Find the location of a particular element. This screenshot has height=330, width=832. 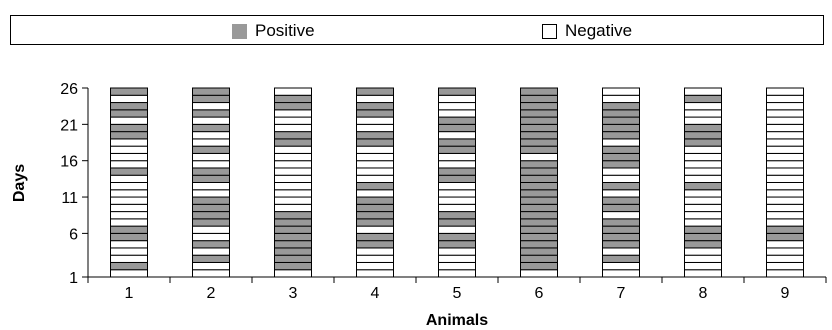

legend-item-negative: Negative is located at coordinates (587, 31).